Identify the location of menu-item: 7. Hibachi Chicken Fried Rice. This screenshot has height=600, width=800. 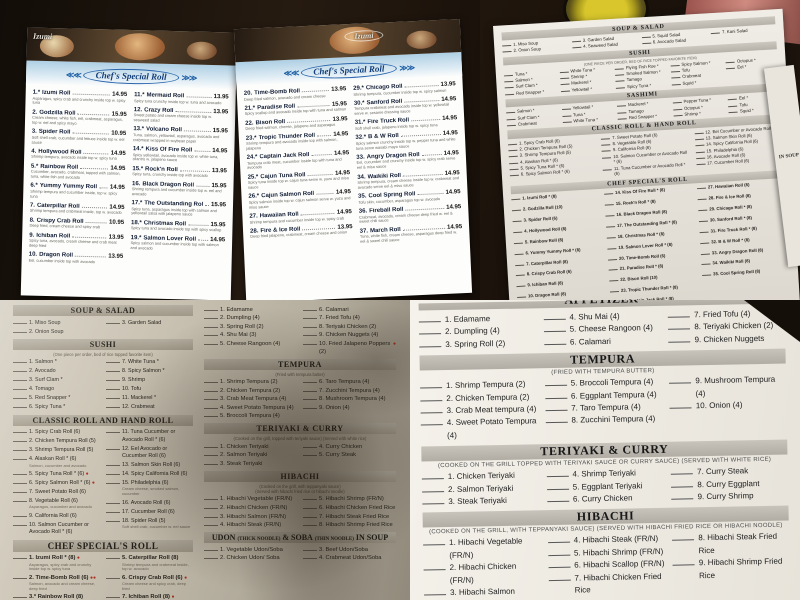
(606, 584).